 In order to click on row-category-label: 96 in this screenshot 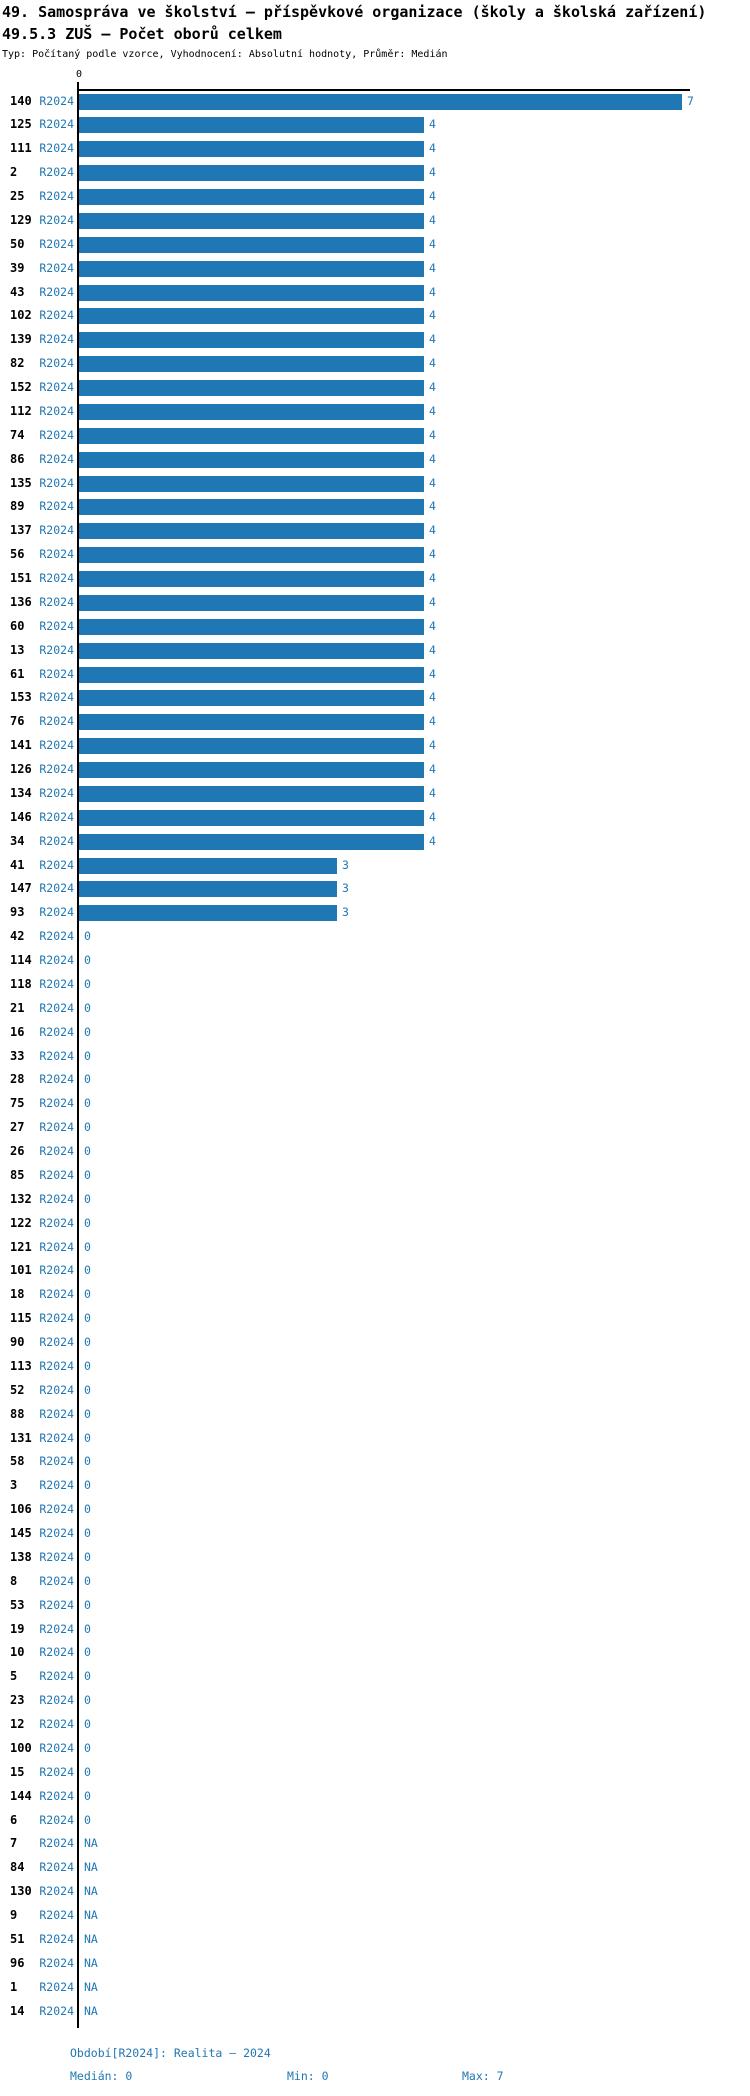, I will do `click(17, 1962)`.